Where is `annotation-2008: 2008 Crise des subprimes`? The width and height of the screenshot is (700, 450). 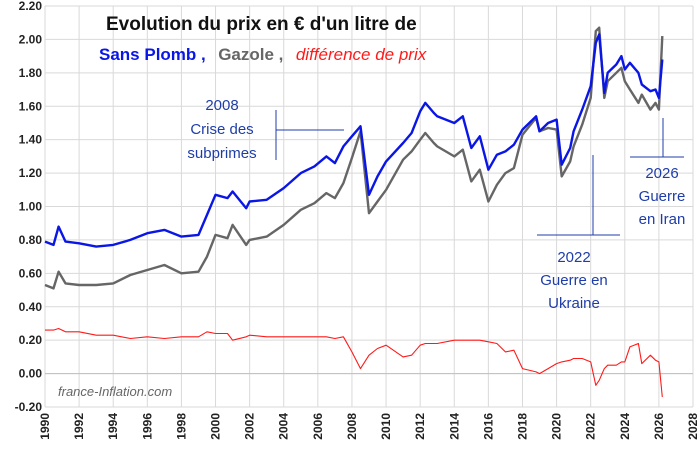 annotation-2008: 2008 Crise des subprimes is located at coordinates (221, 129).